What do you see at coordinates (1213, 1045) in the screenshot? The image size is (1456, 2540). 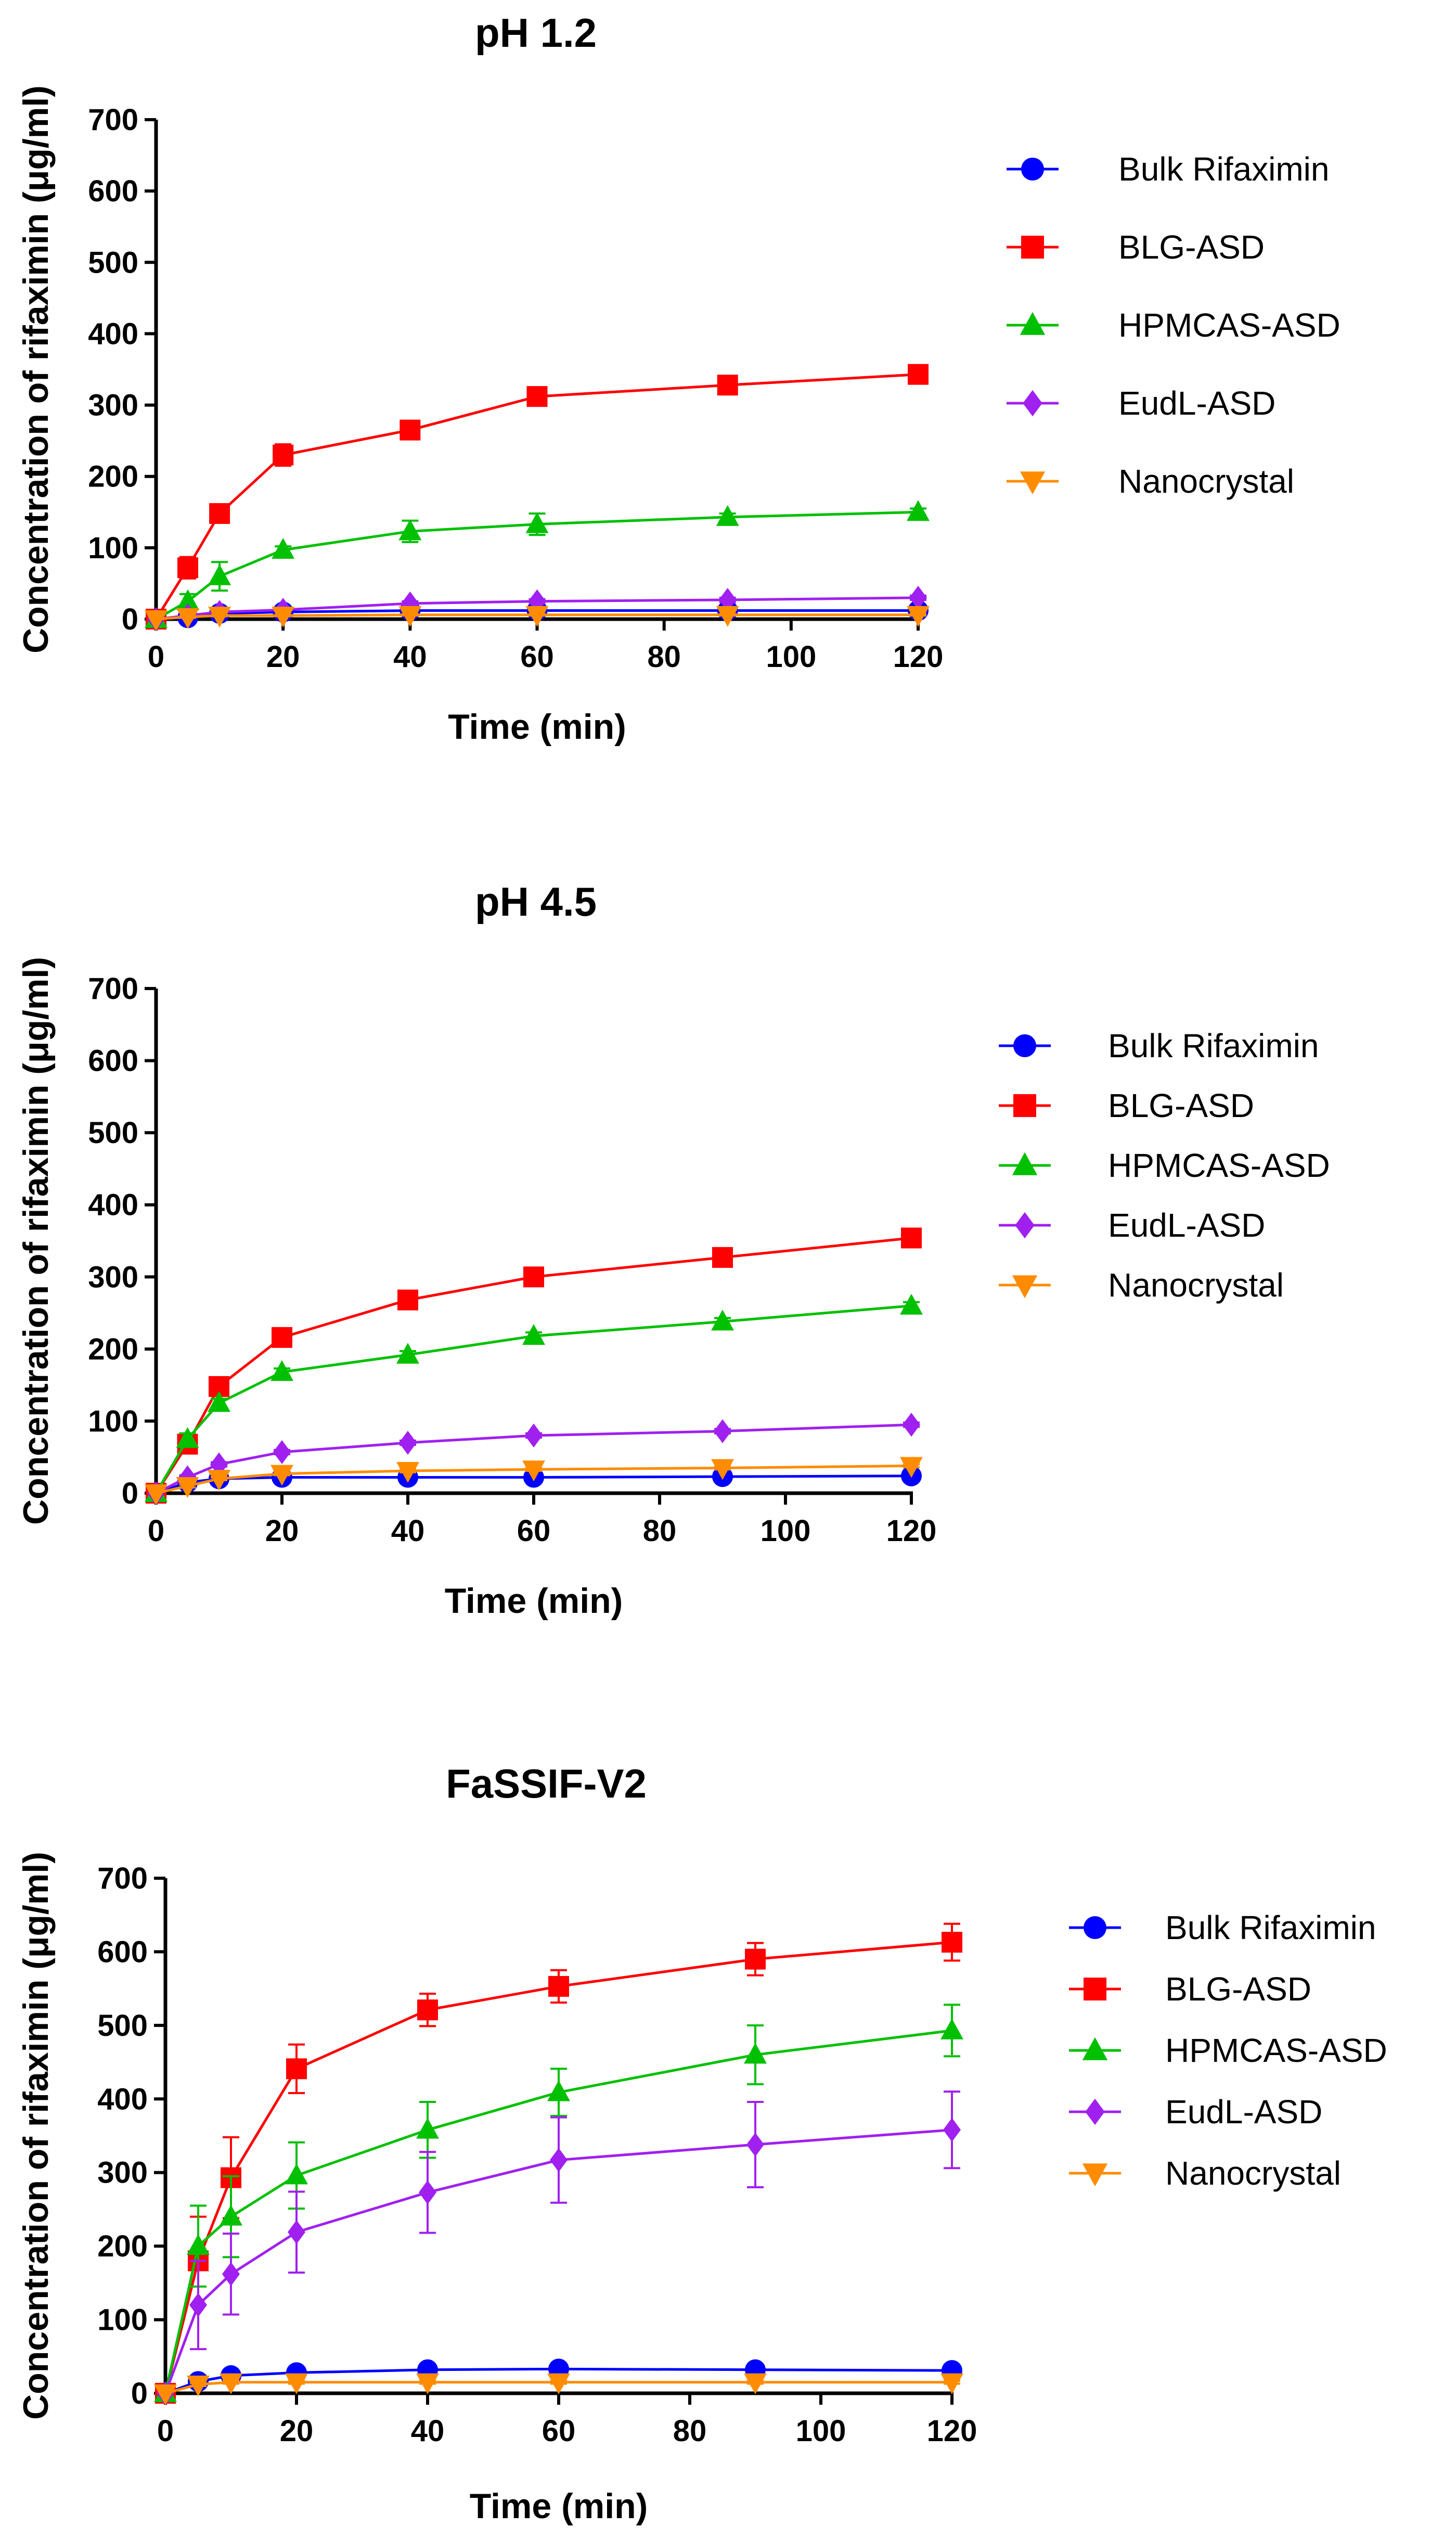 I see `legend-label: Bulk Rifaximin` at bounding box center [1213, 1045].